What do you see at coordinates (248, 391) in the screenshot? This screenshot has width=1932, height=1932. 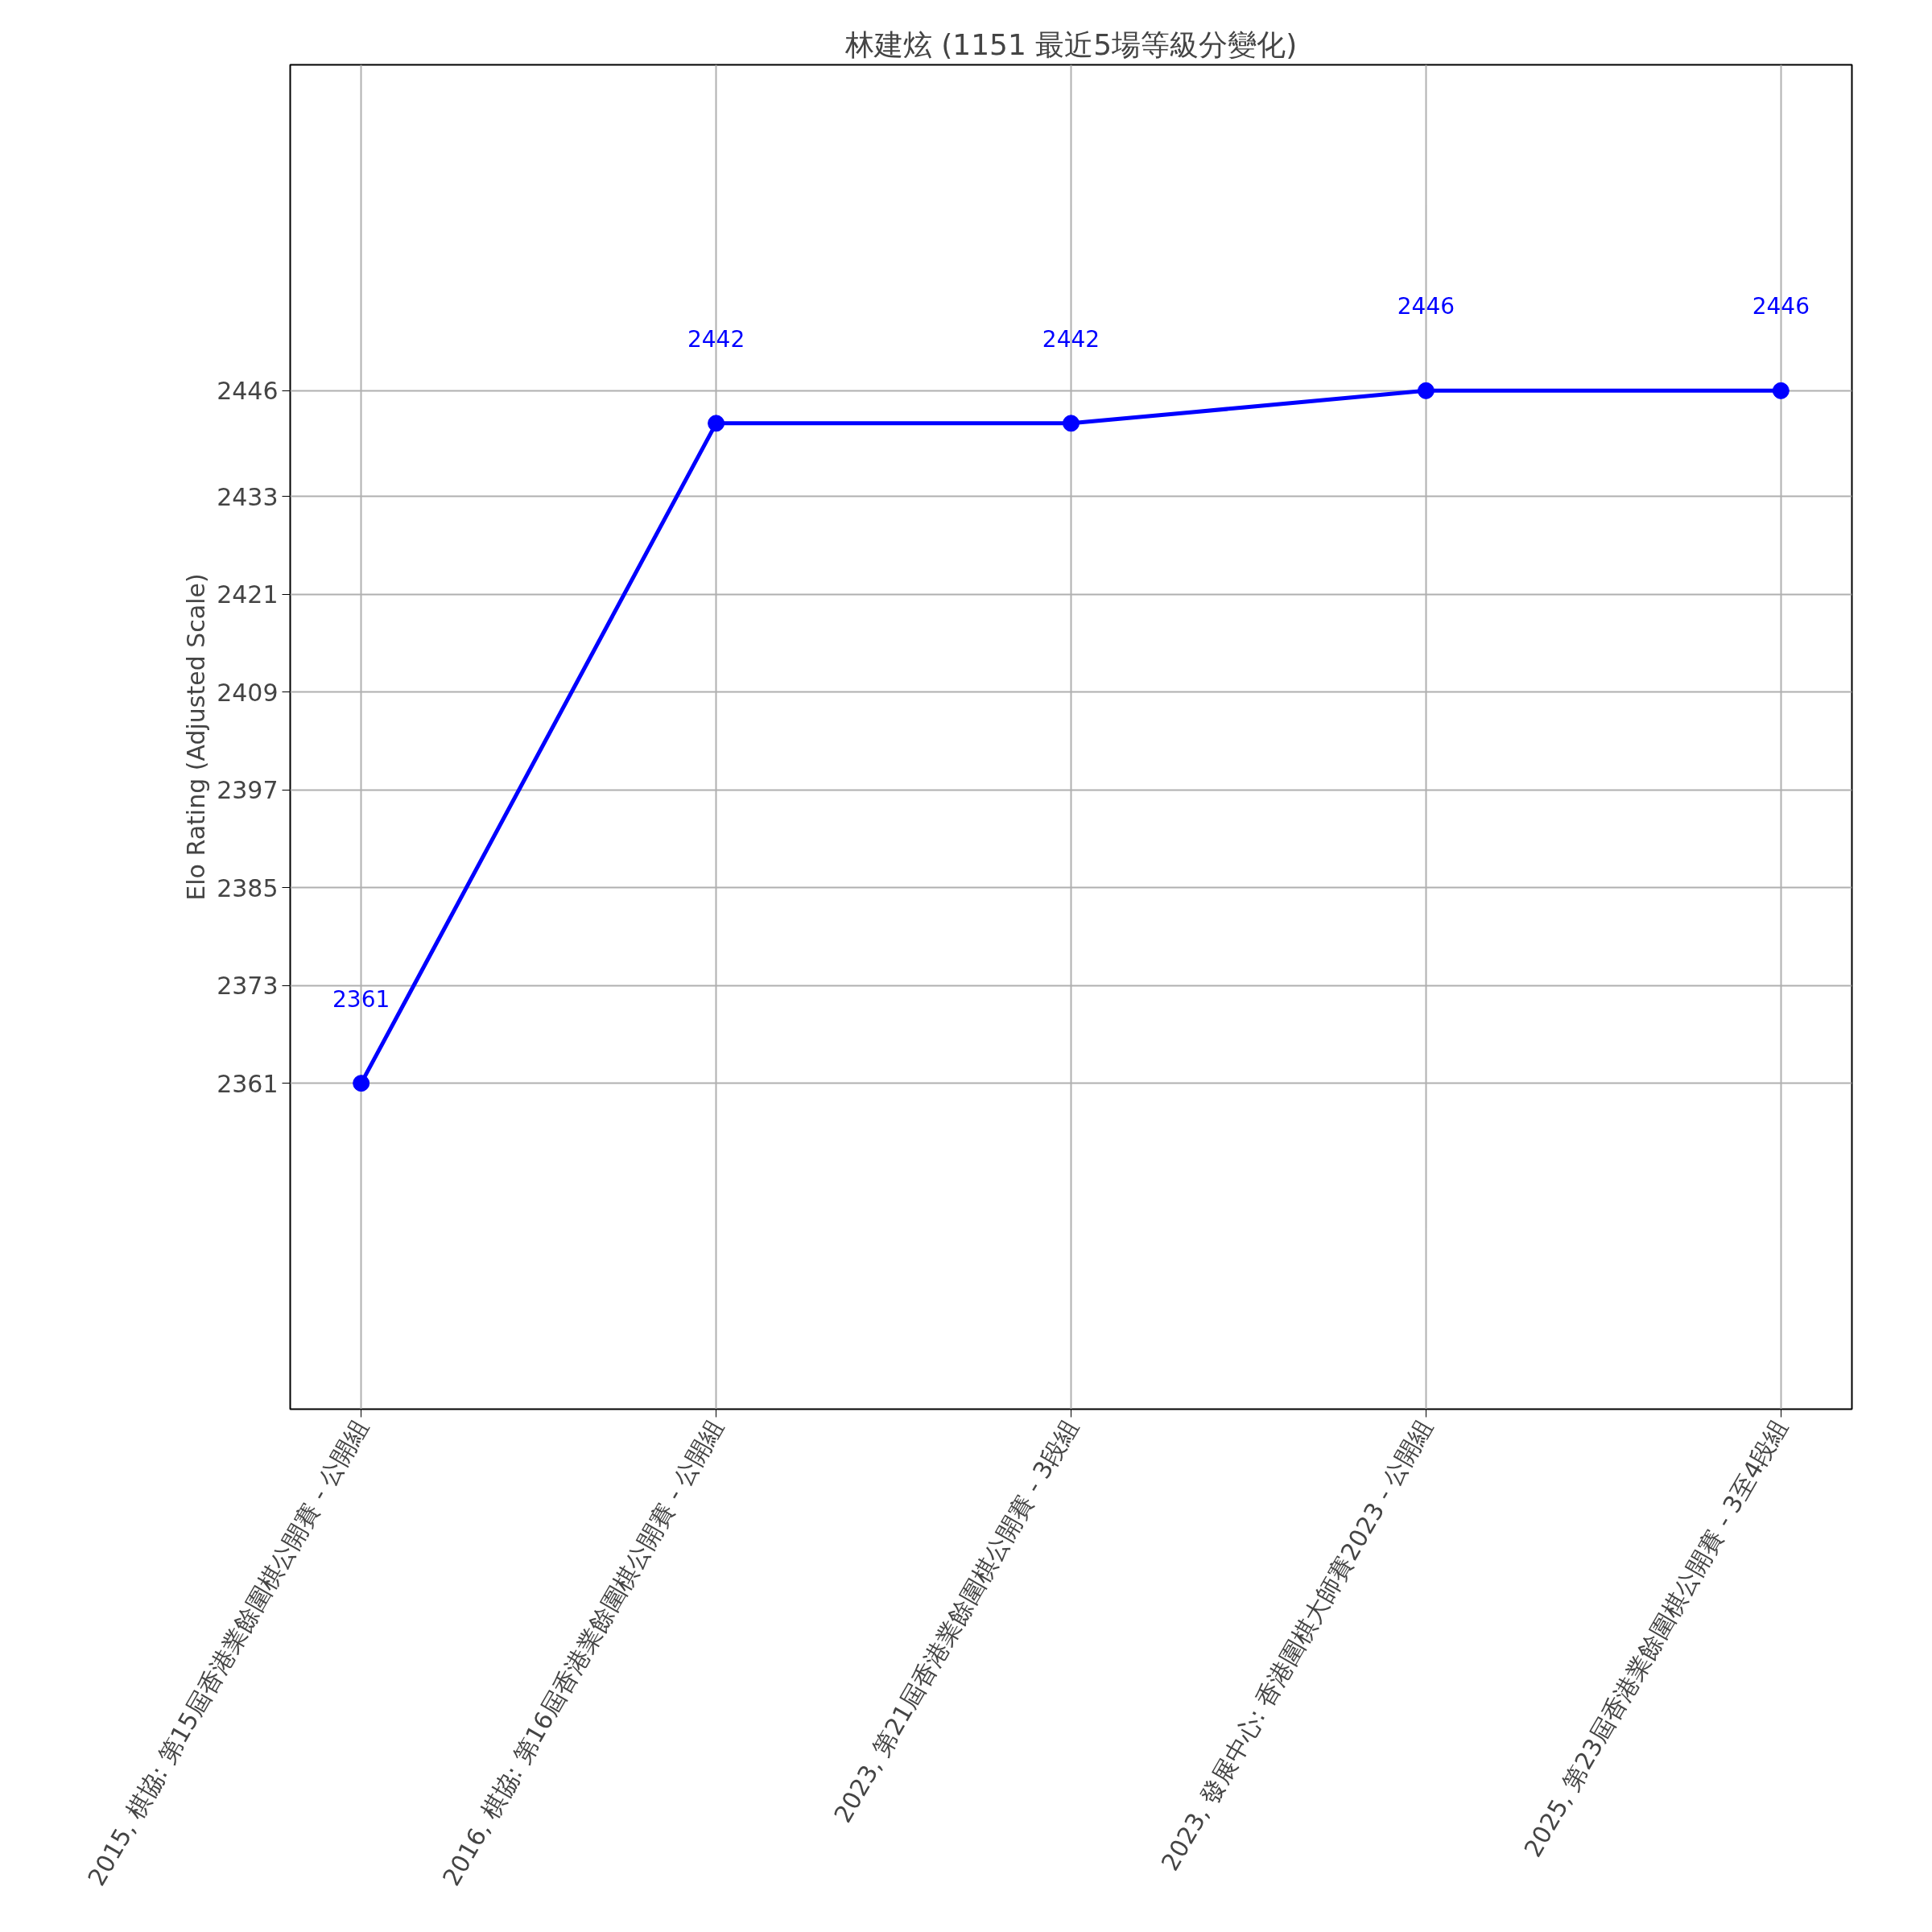 I see `y-tick-label: 2446` at bounding box center [248, 391].